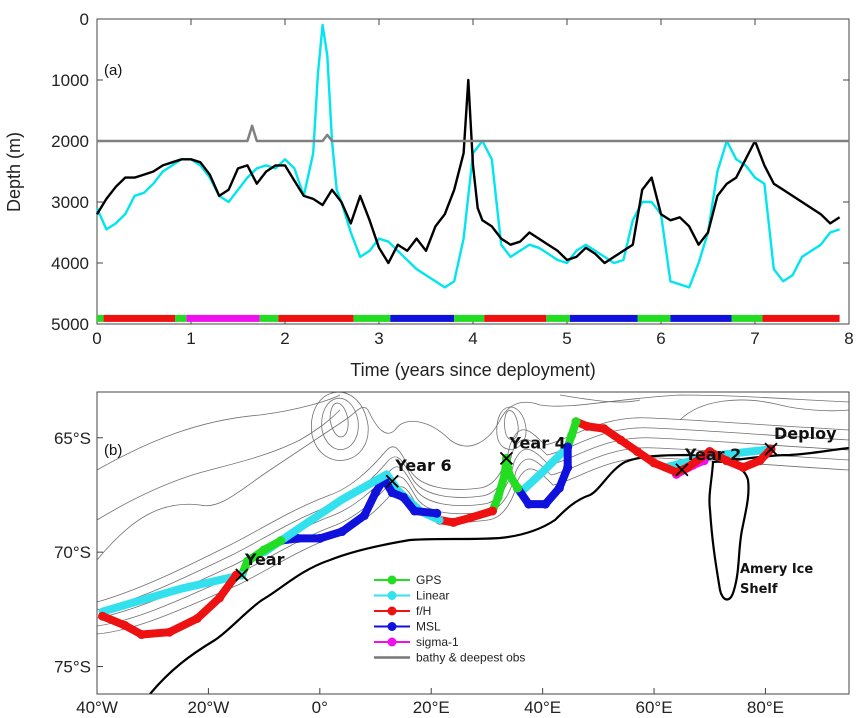 Image resolution: width=857 pixels, height=718 pixels. What do you see at coordinates (378, 338) in the screenshot?
I see `x-tick-label: 3` at bounding box center [378, 338].